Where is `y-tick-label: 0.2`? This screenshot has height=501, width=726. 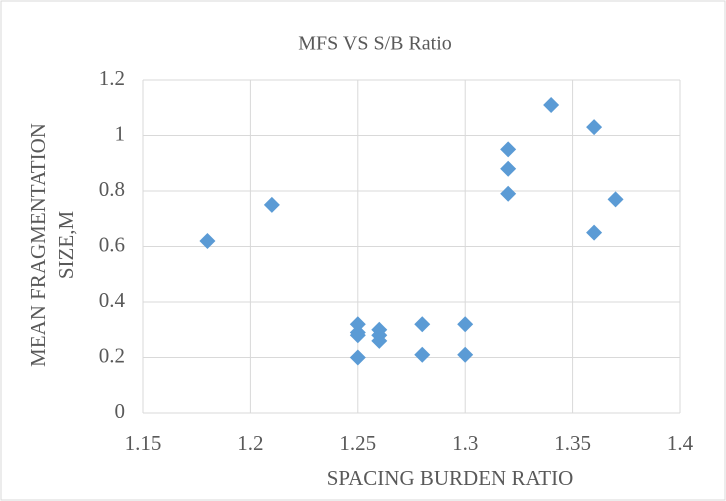
y-tick-label: 0.2 is located at coordinates (112, 355).